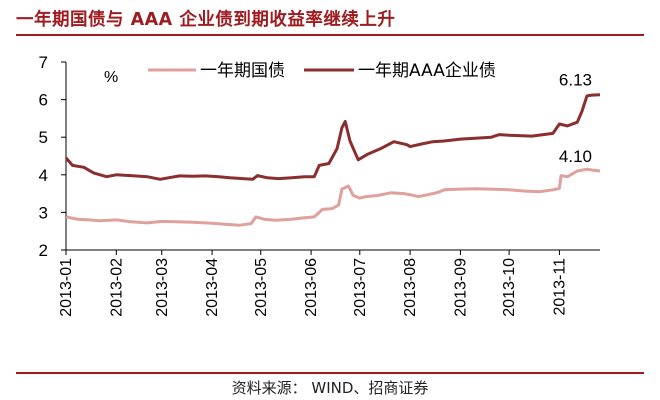 This screenshot has height=400, width=660. What do you see at coordinates (43, 62) in the screenshot?
I see `y-tick-label: 7` at bounding box center [43, 62].